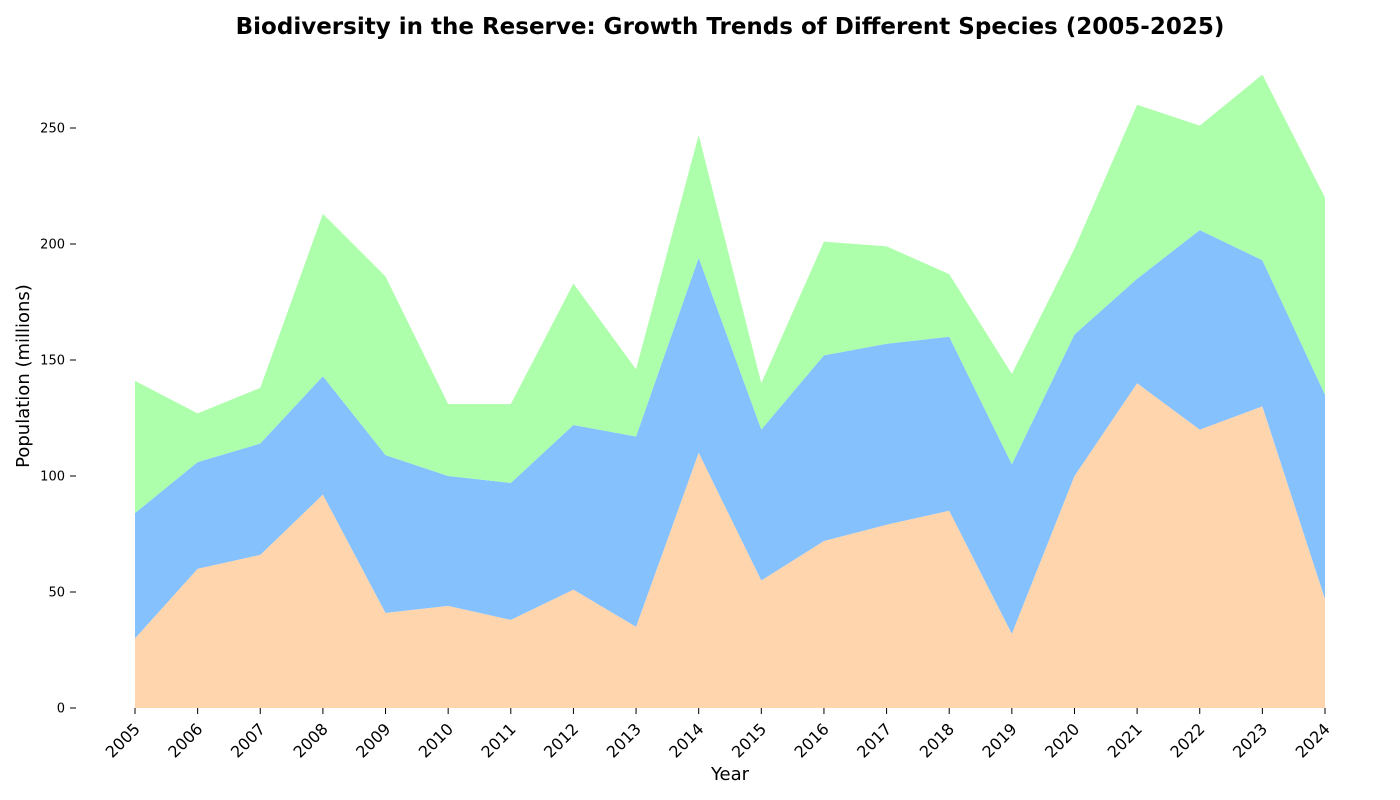  Describe the element at coordinates (248, 740) in the screenshot. I see `x-tick-label: 2007` at that location.